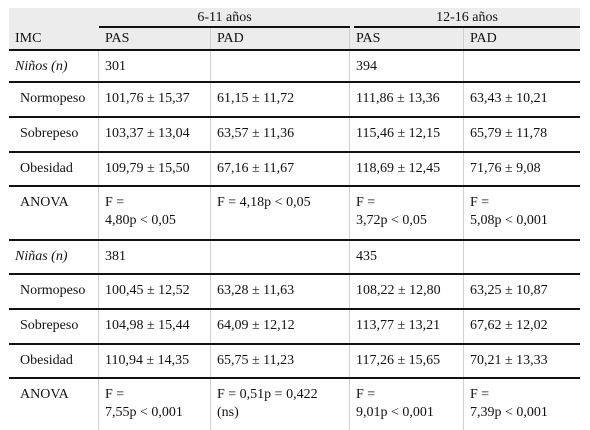  Describe the element at coordinates (407, 38) in the screenshot. I see `column-header-pas-2: PAS` at that location.